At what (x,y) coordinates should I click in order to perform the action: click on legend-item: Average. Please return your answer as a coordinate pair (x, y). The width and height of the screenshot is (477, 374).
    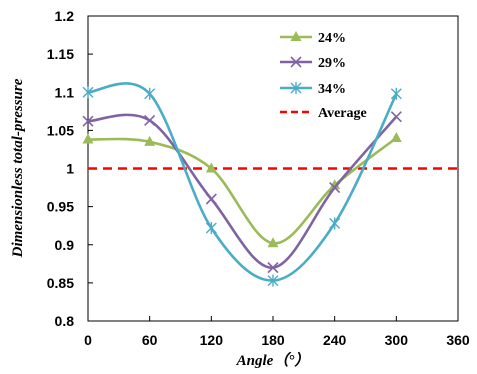
    Looking at the image, I should click on (323, 113).